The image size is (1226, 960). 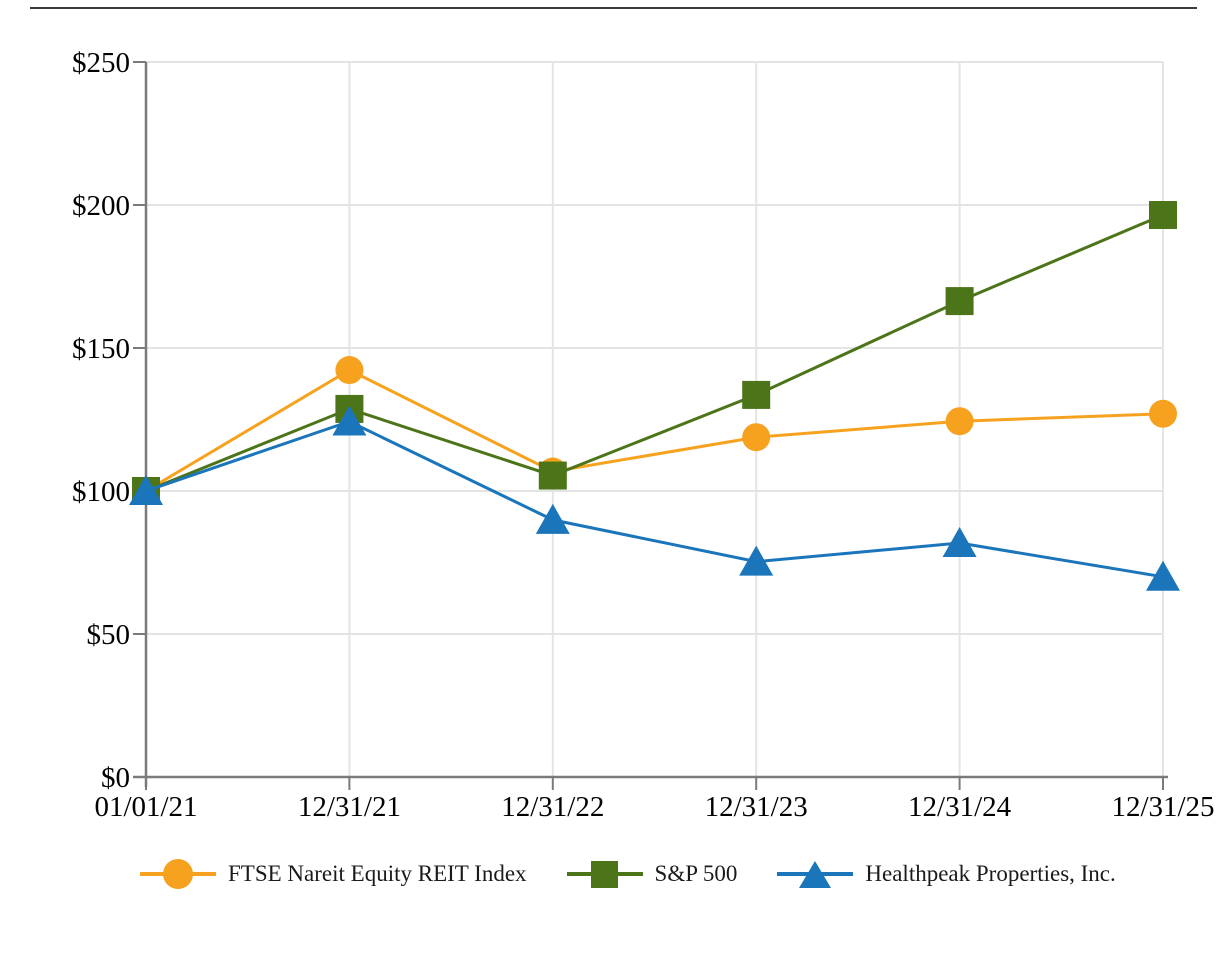 I want to click on square-marker-icon, so click(x=604, y=874).